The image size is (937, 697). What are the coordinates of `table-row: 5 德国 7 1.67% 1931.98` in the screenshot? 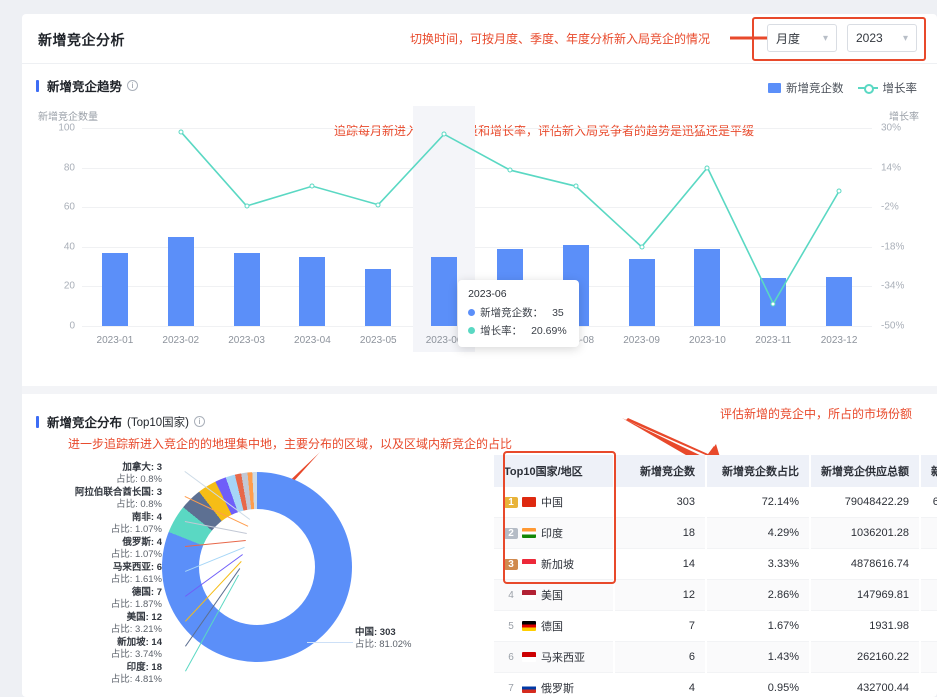 It's located at (715, 626).